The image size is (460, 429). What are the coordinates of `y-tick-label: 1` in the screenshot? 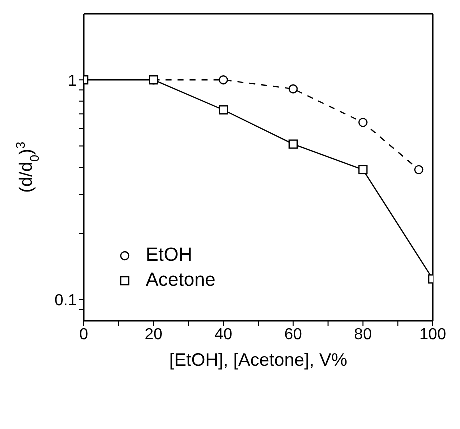 It's located at (73, 81).